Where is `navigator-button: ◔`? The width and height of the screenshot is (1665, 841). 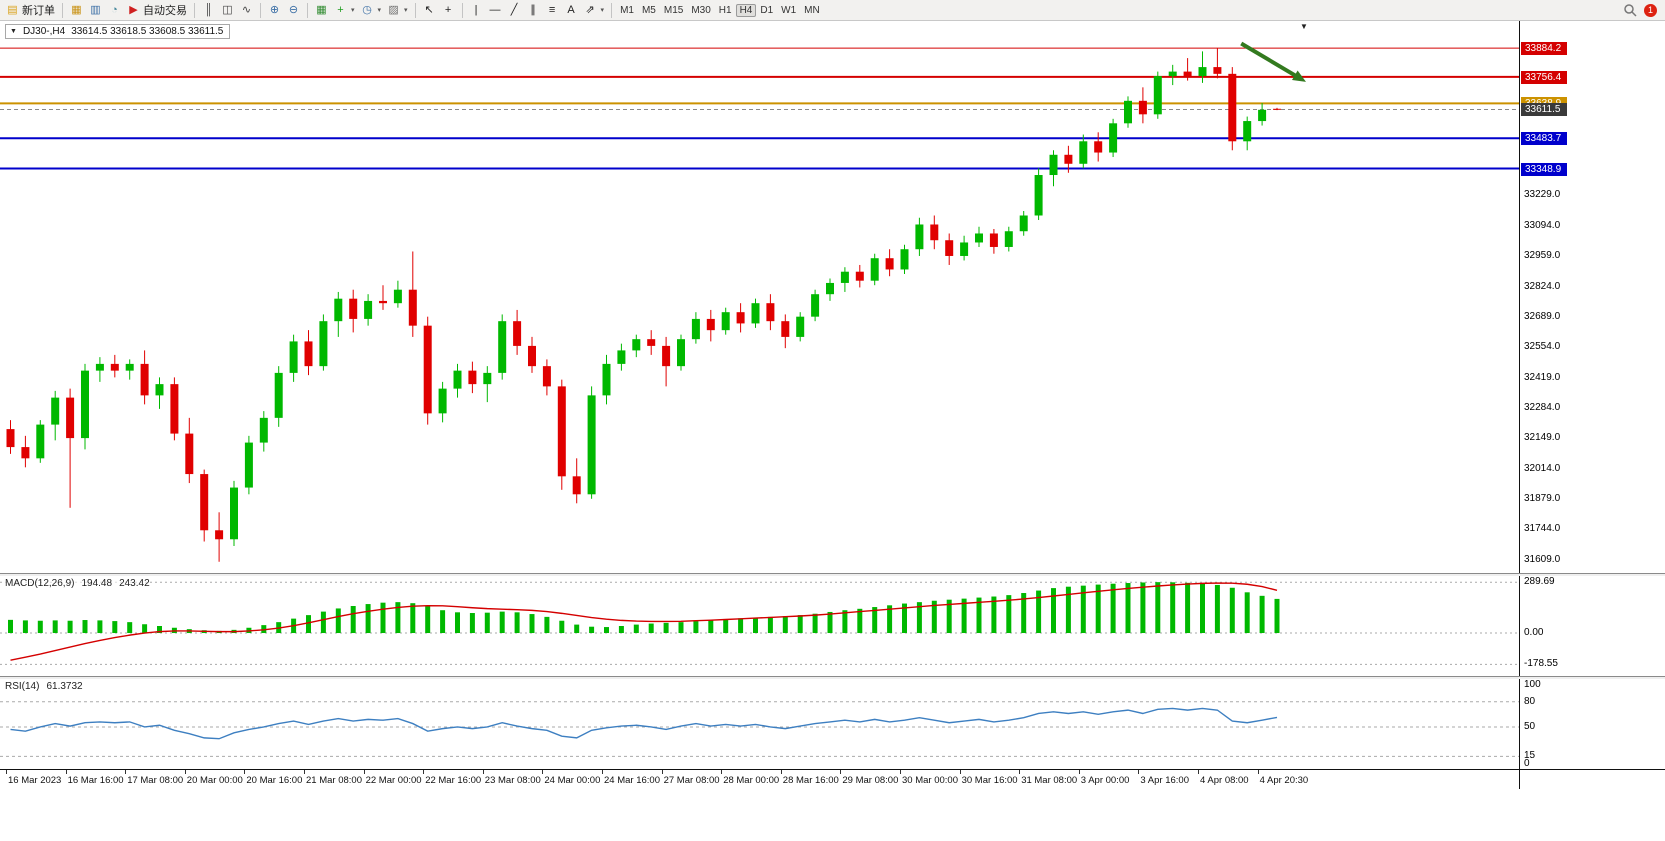 navigator-button: ◔ is located at coordinates (114, 10).